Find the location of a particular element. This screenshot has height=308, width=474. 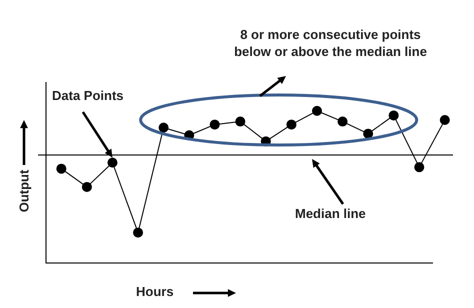

y-axis-title: Output is located at coordinates (24, 191).